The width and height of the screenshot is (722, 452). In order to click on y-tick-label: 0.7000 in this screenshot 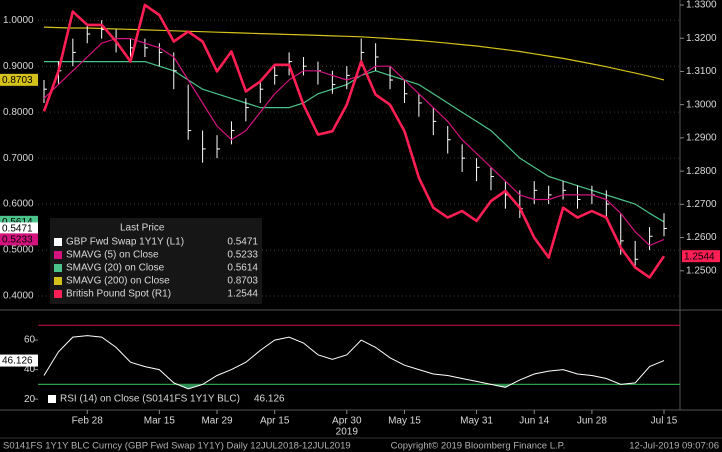, I will do `click(18, 158)`.